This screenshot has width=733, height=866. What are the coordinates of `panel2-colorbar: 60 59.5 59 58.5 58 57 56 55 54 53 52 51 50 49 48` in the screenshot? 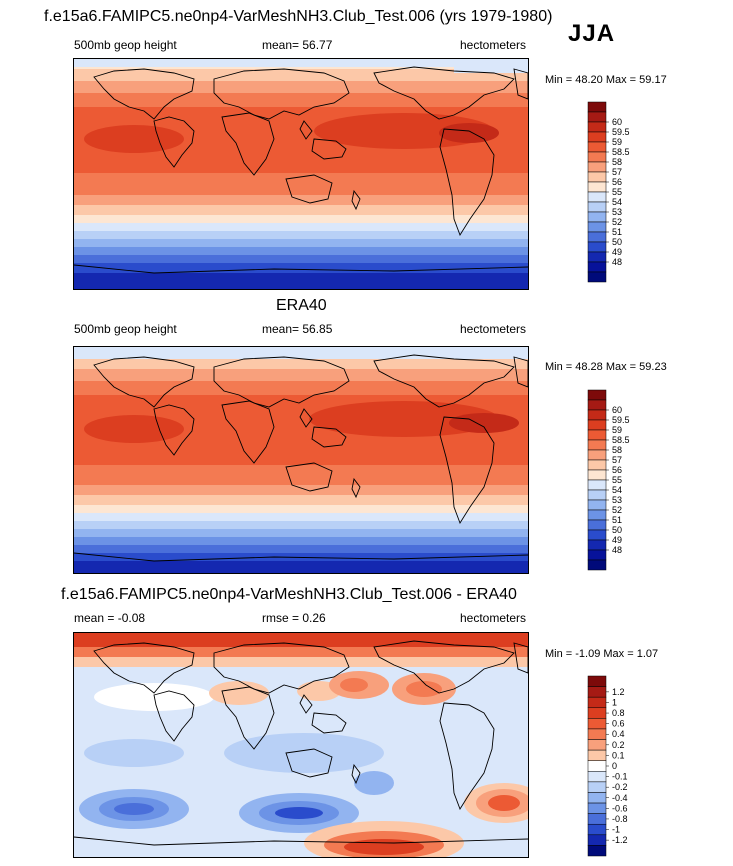 It's located at (617, 481).